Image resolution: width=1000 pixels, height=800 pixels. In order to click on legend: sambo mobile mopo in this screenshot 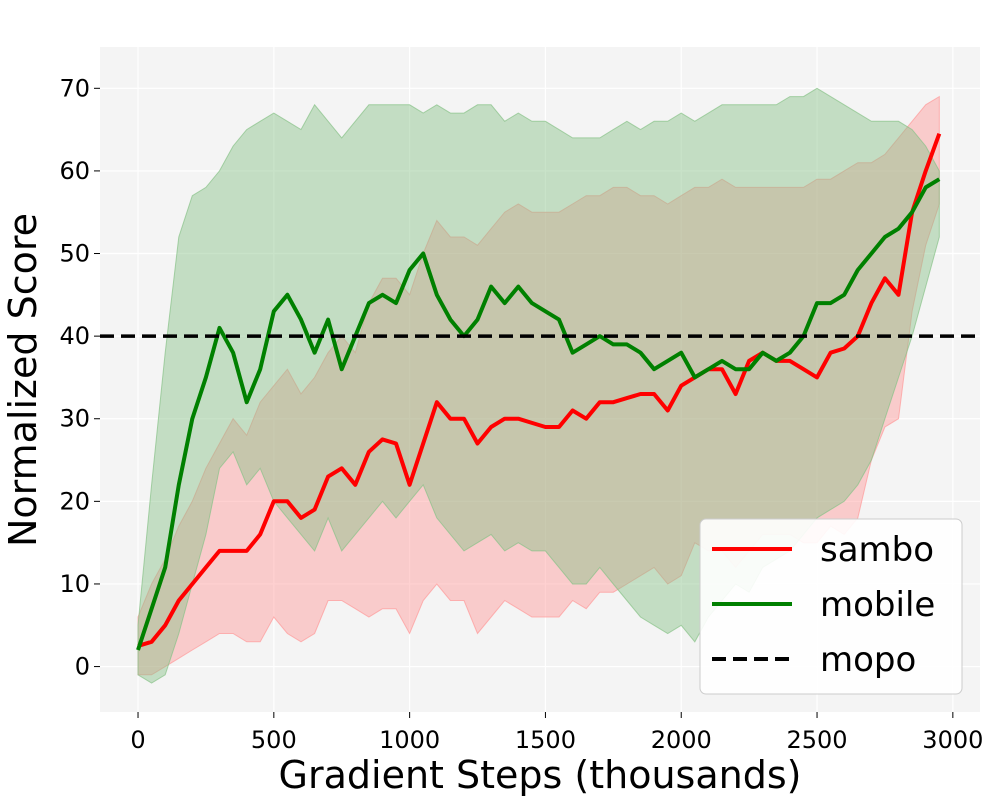, I will do `click(831, 606)`.